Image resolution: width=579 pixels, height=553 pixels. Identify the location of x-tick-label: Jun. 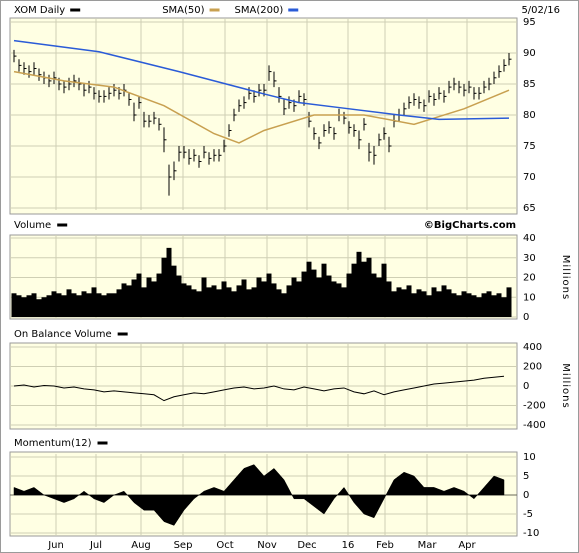
(55, 545).